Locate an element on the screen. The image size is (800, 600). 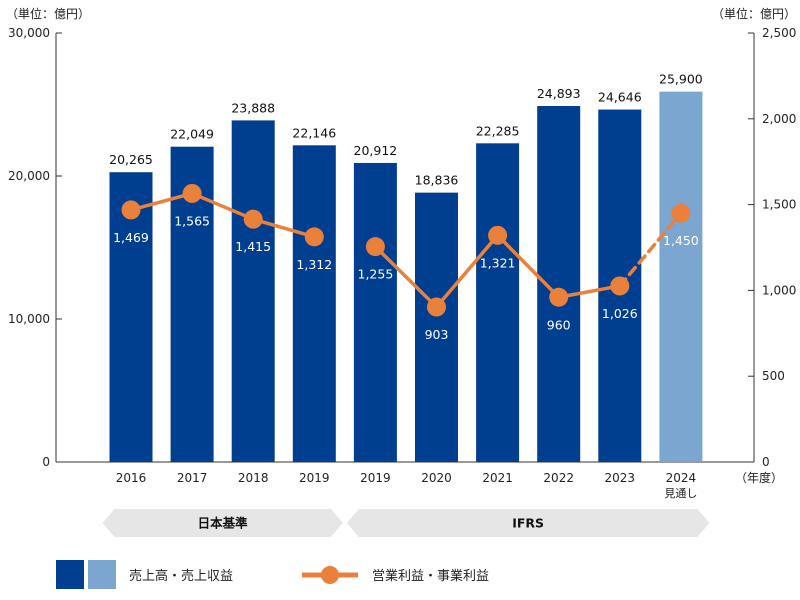
profit-value-label: 1,321 is located at coordinates (498, 262).